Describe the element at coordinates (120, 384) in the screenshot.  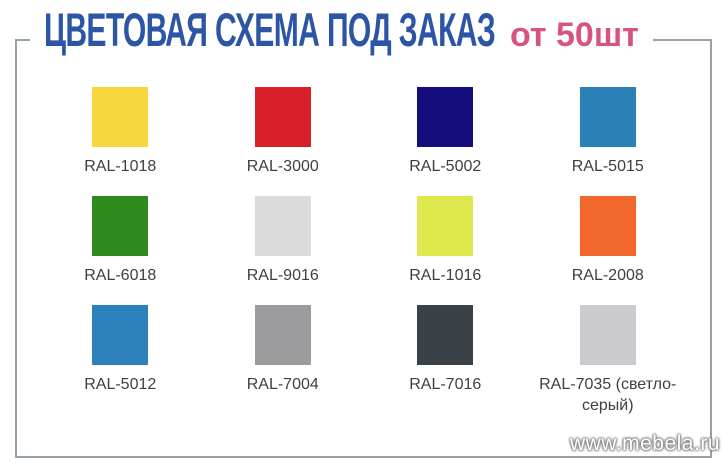
I see `swatch-label: RAL-5012` at that location.